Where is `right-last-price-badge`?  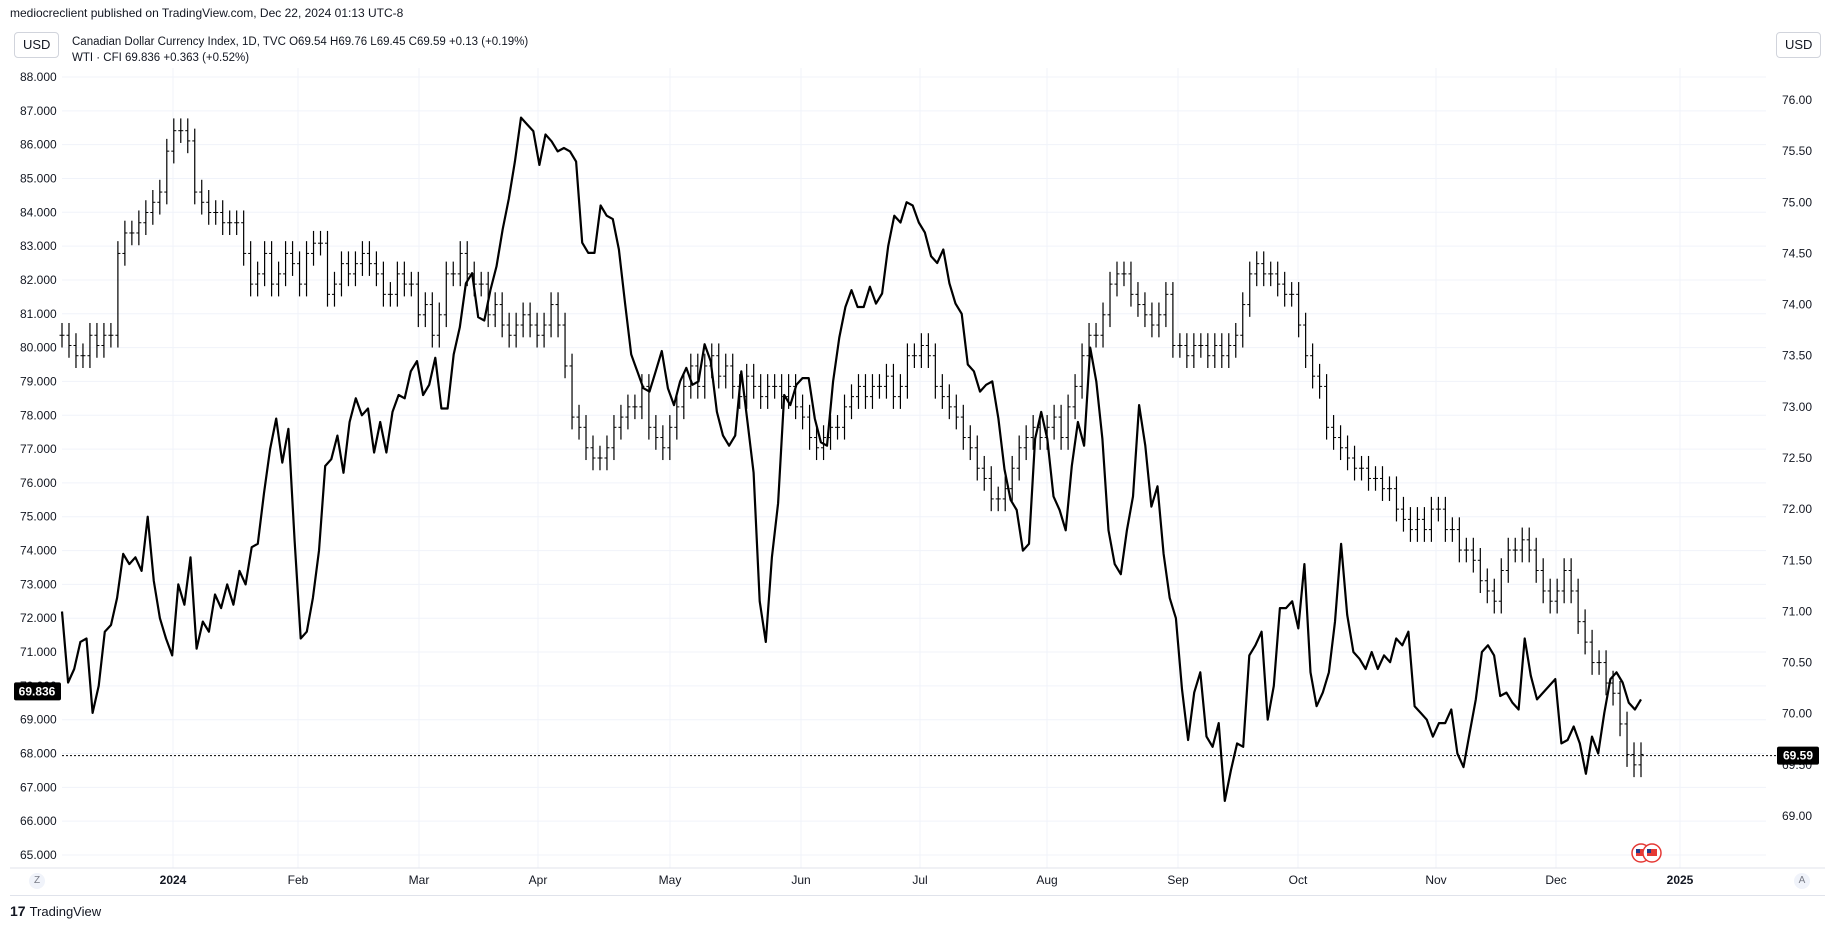
right-last-price-badge is located at coordinates (1798, 755).